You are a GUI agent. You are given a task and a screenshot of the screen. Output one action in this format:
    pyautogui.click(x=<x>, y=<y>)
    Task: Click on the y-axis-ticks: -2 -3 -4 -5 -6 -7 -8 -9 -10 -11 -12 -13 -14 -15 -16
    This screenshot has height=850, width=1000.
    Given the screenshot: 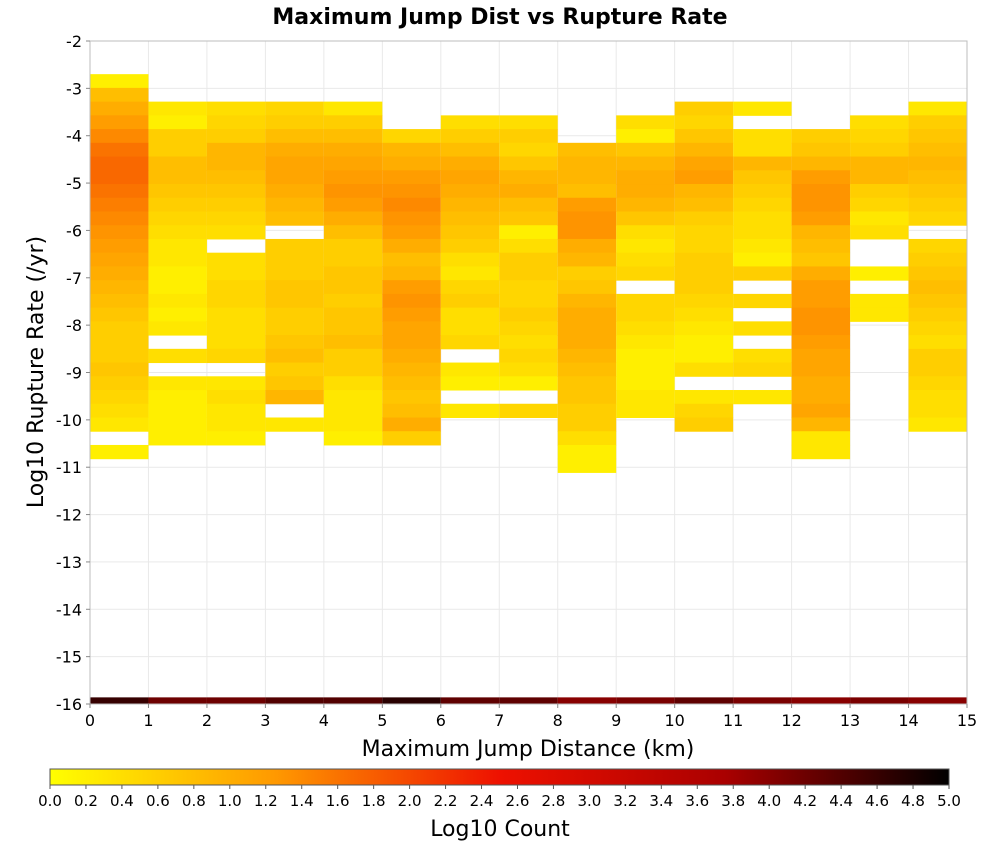 What is the action you would take?
    pyautogui.click(x=73, y=373)
    